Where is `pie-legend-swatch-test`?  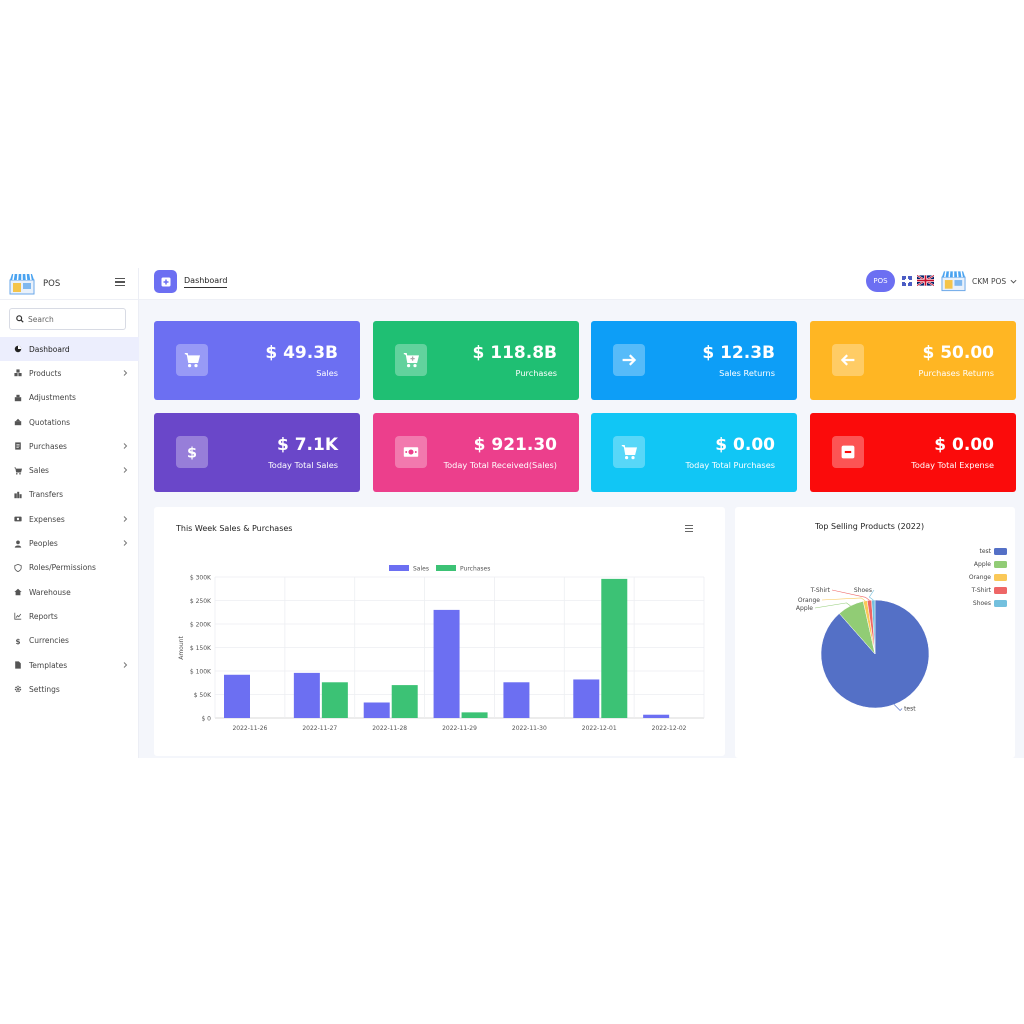
pie-legend-swatch-test is located at coordinates (1000, 551).